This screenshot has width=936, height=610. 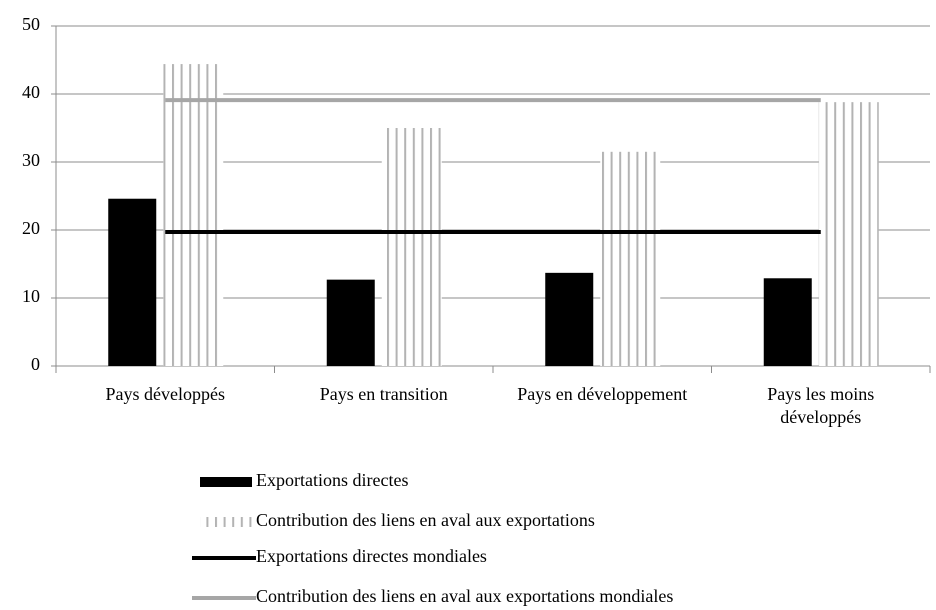 I want to click on x-tick-label: Pays les moins développés, so click(x=821, y=405).